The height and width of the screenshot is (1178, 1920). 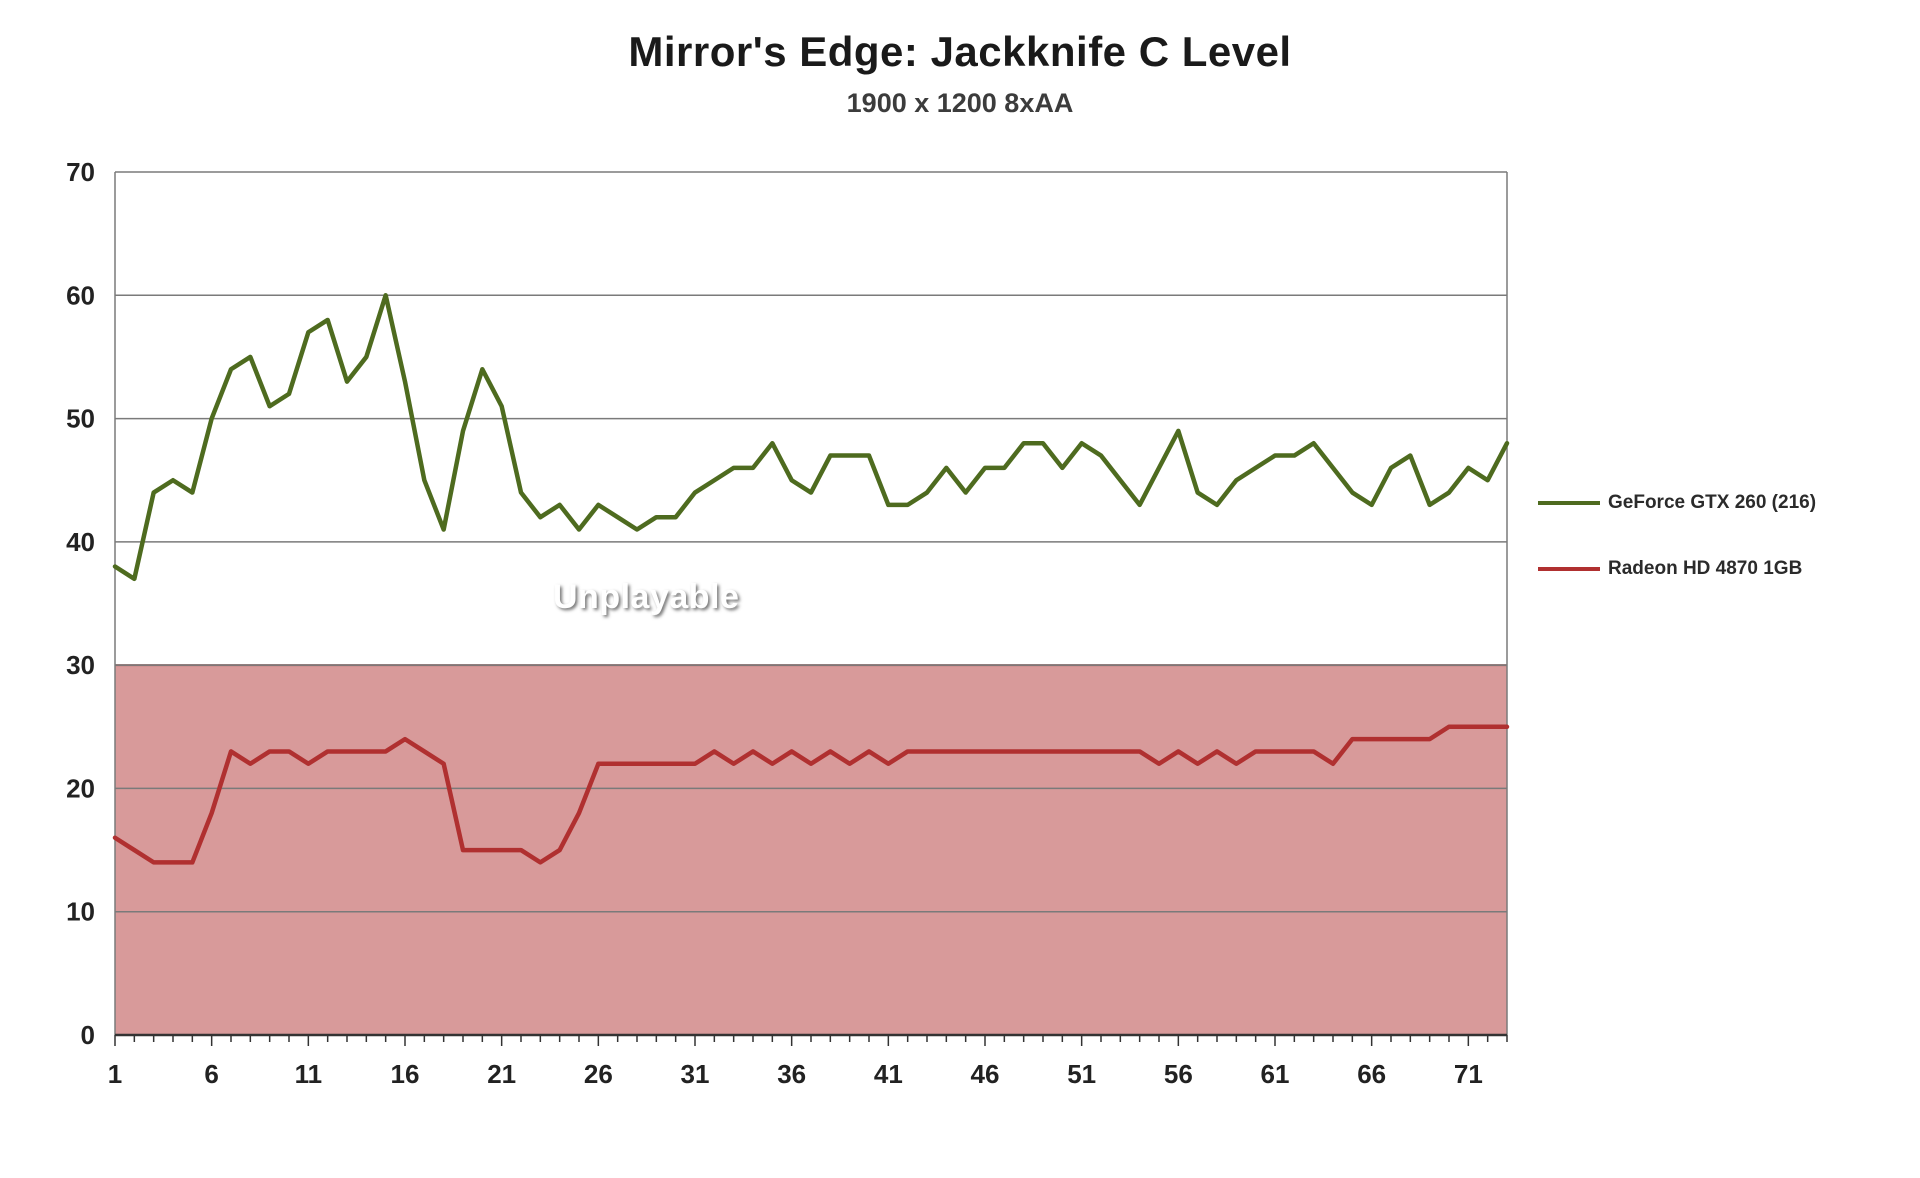 What do you see at coordinates (1178, 1074) in the screenshot?
I see `svg-text: 56` at bounding box center [1178, 1074].